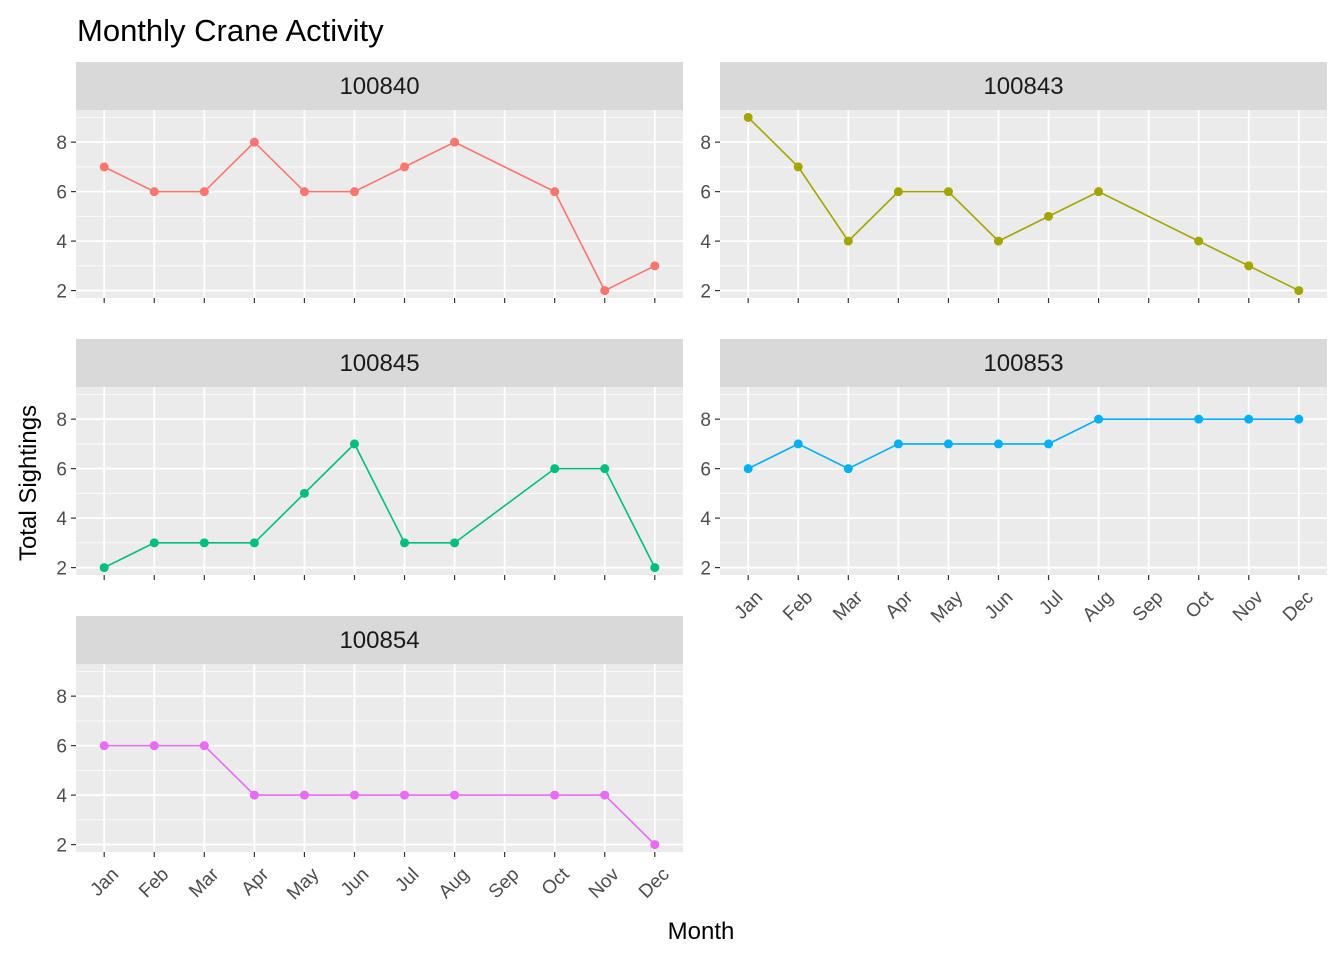  Describe the element at coordinates (605, 469) in the screenshot. I see `data-point-100845-Nov` at that location.